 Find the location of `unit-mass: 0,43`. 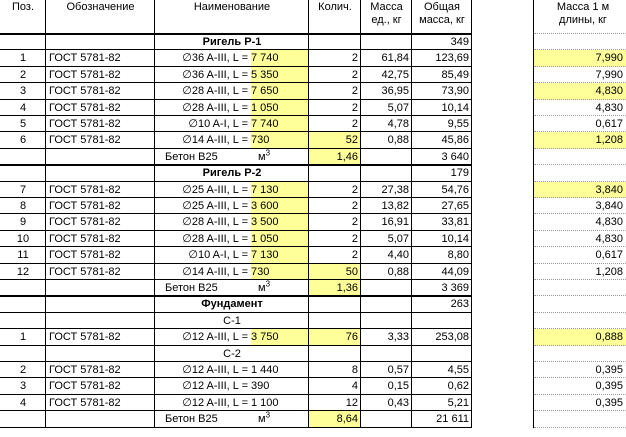

unit-mass: 0,43 is located at coordinates (398, 402).